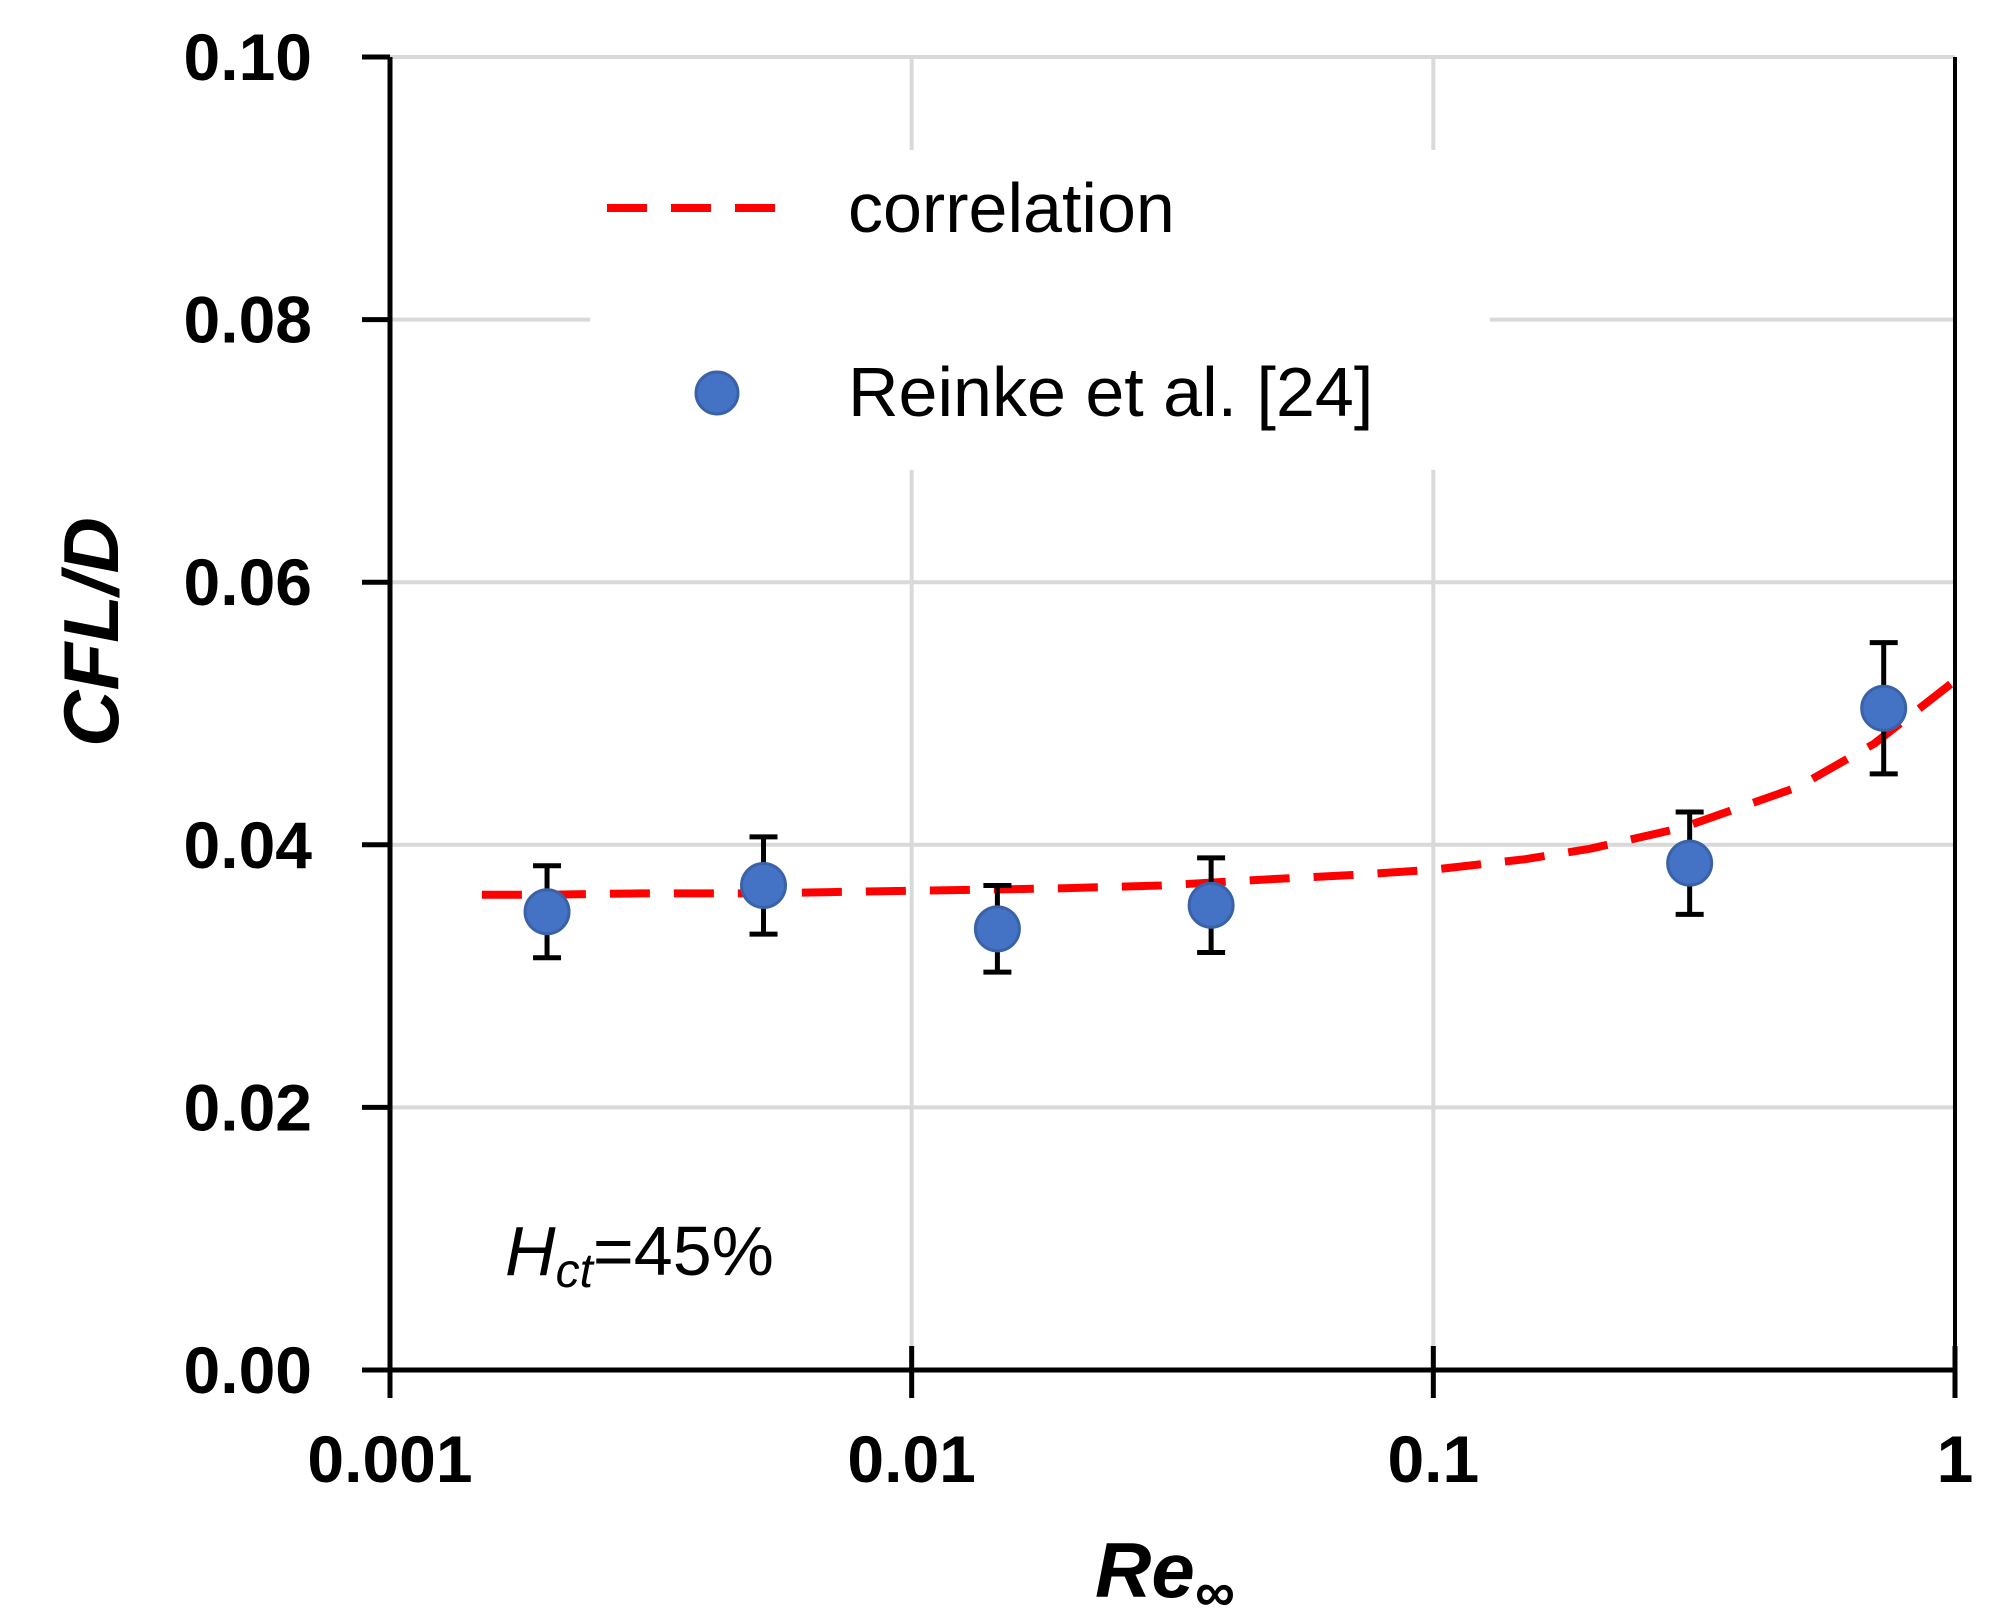  I want to click on x-tick-label: 1, so click(1955, 1459).